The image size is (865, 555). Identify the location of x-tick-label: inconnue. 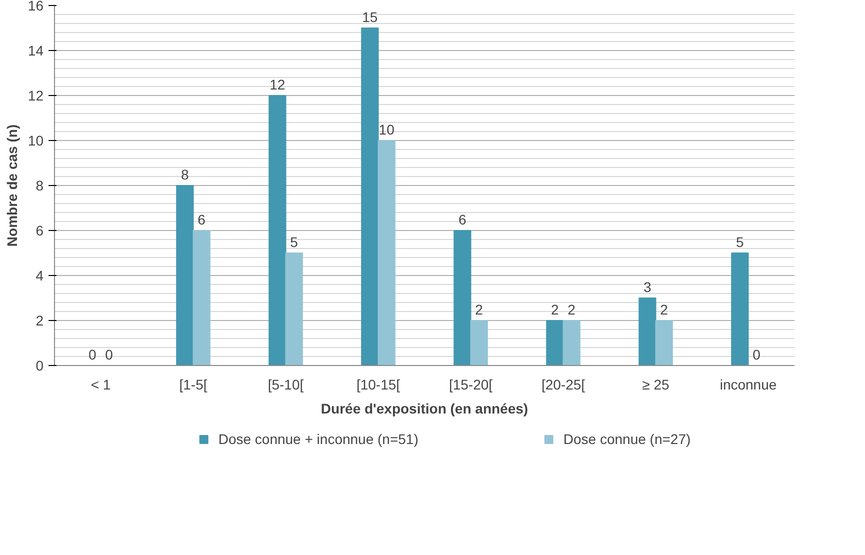
(748, 384).